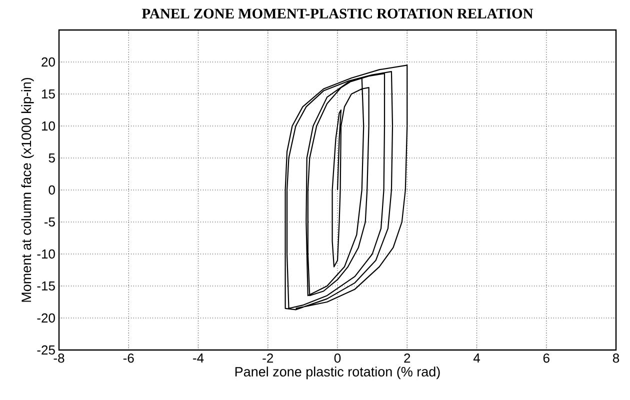 The height and width of the screenshot is (400, 630). Describe the element at coordinates (46, 350) in the screenshot. I see `y-tick-label: -25` at that location.